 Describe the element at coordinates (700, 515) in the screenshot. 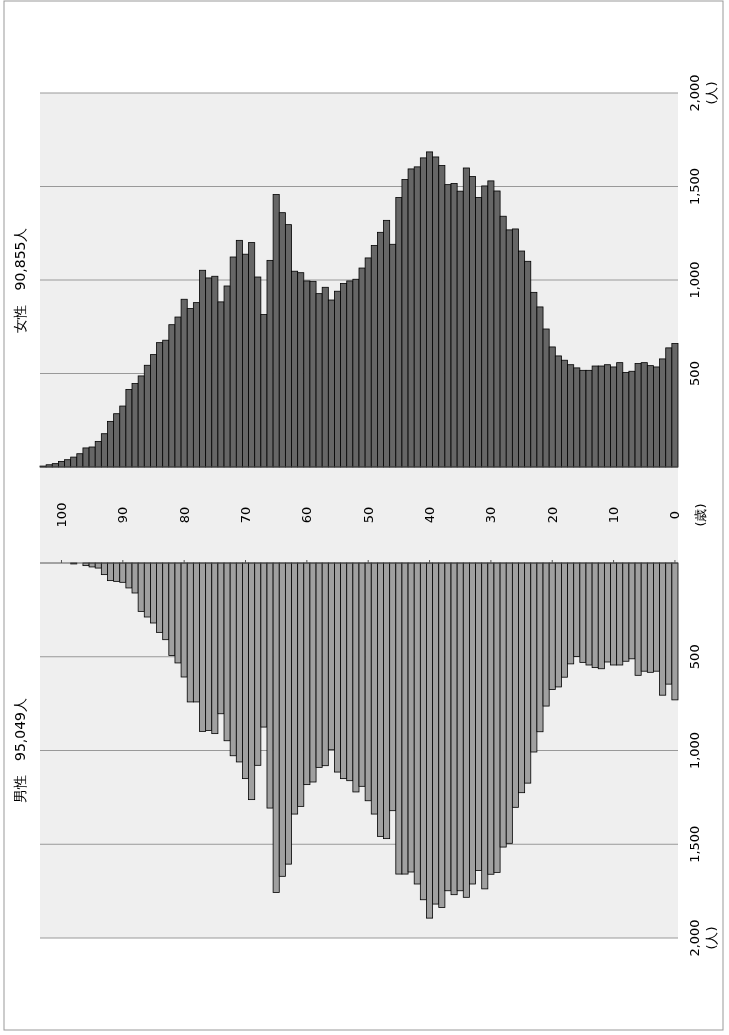

I see `text: (歳)` at that location.